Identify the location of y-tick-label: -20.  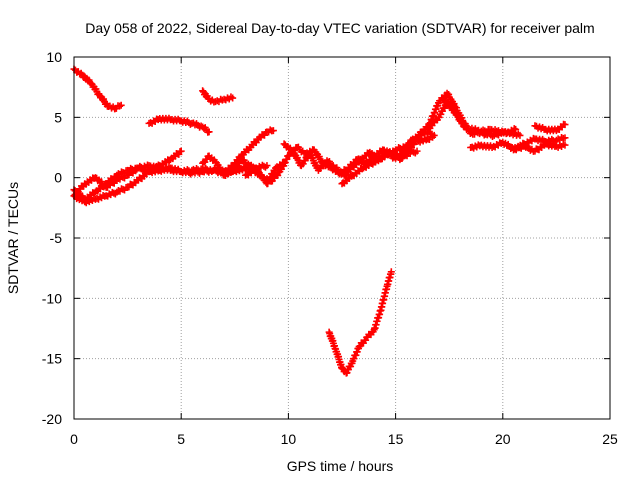
(52, 419).